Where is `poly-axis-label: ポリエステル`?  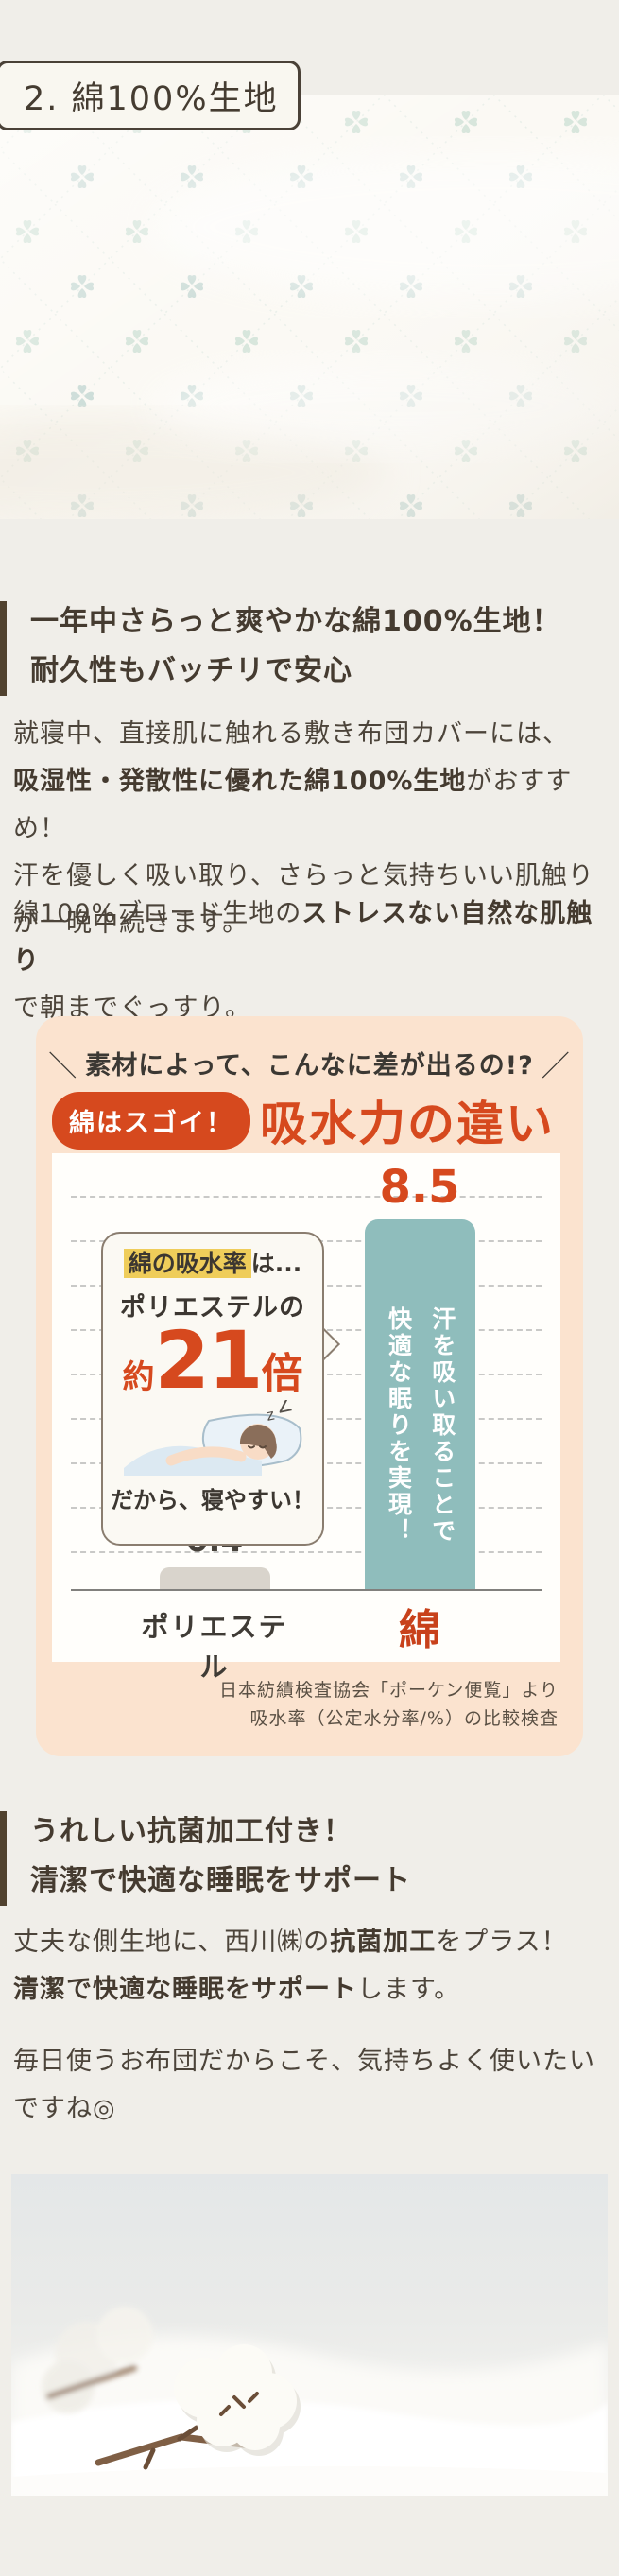 poly-axis-label: ポリエステル is located at coordinates (214, 1647).